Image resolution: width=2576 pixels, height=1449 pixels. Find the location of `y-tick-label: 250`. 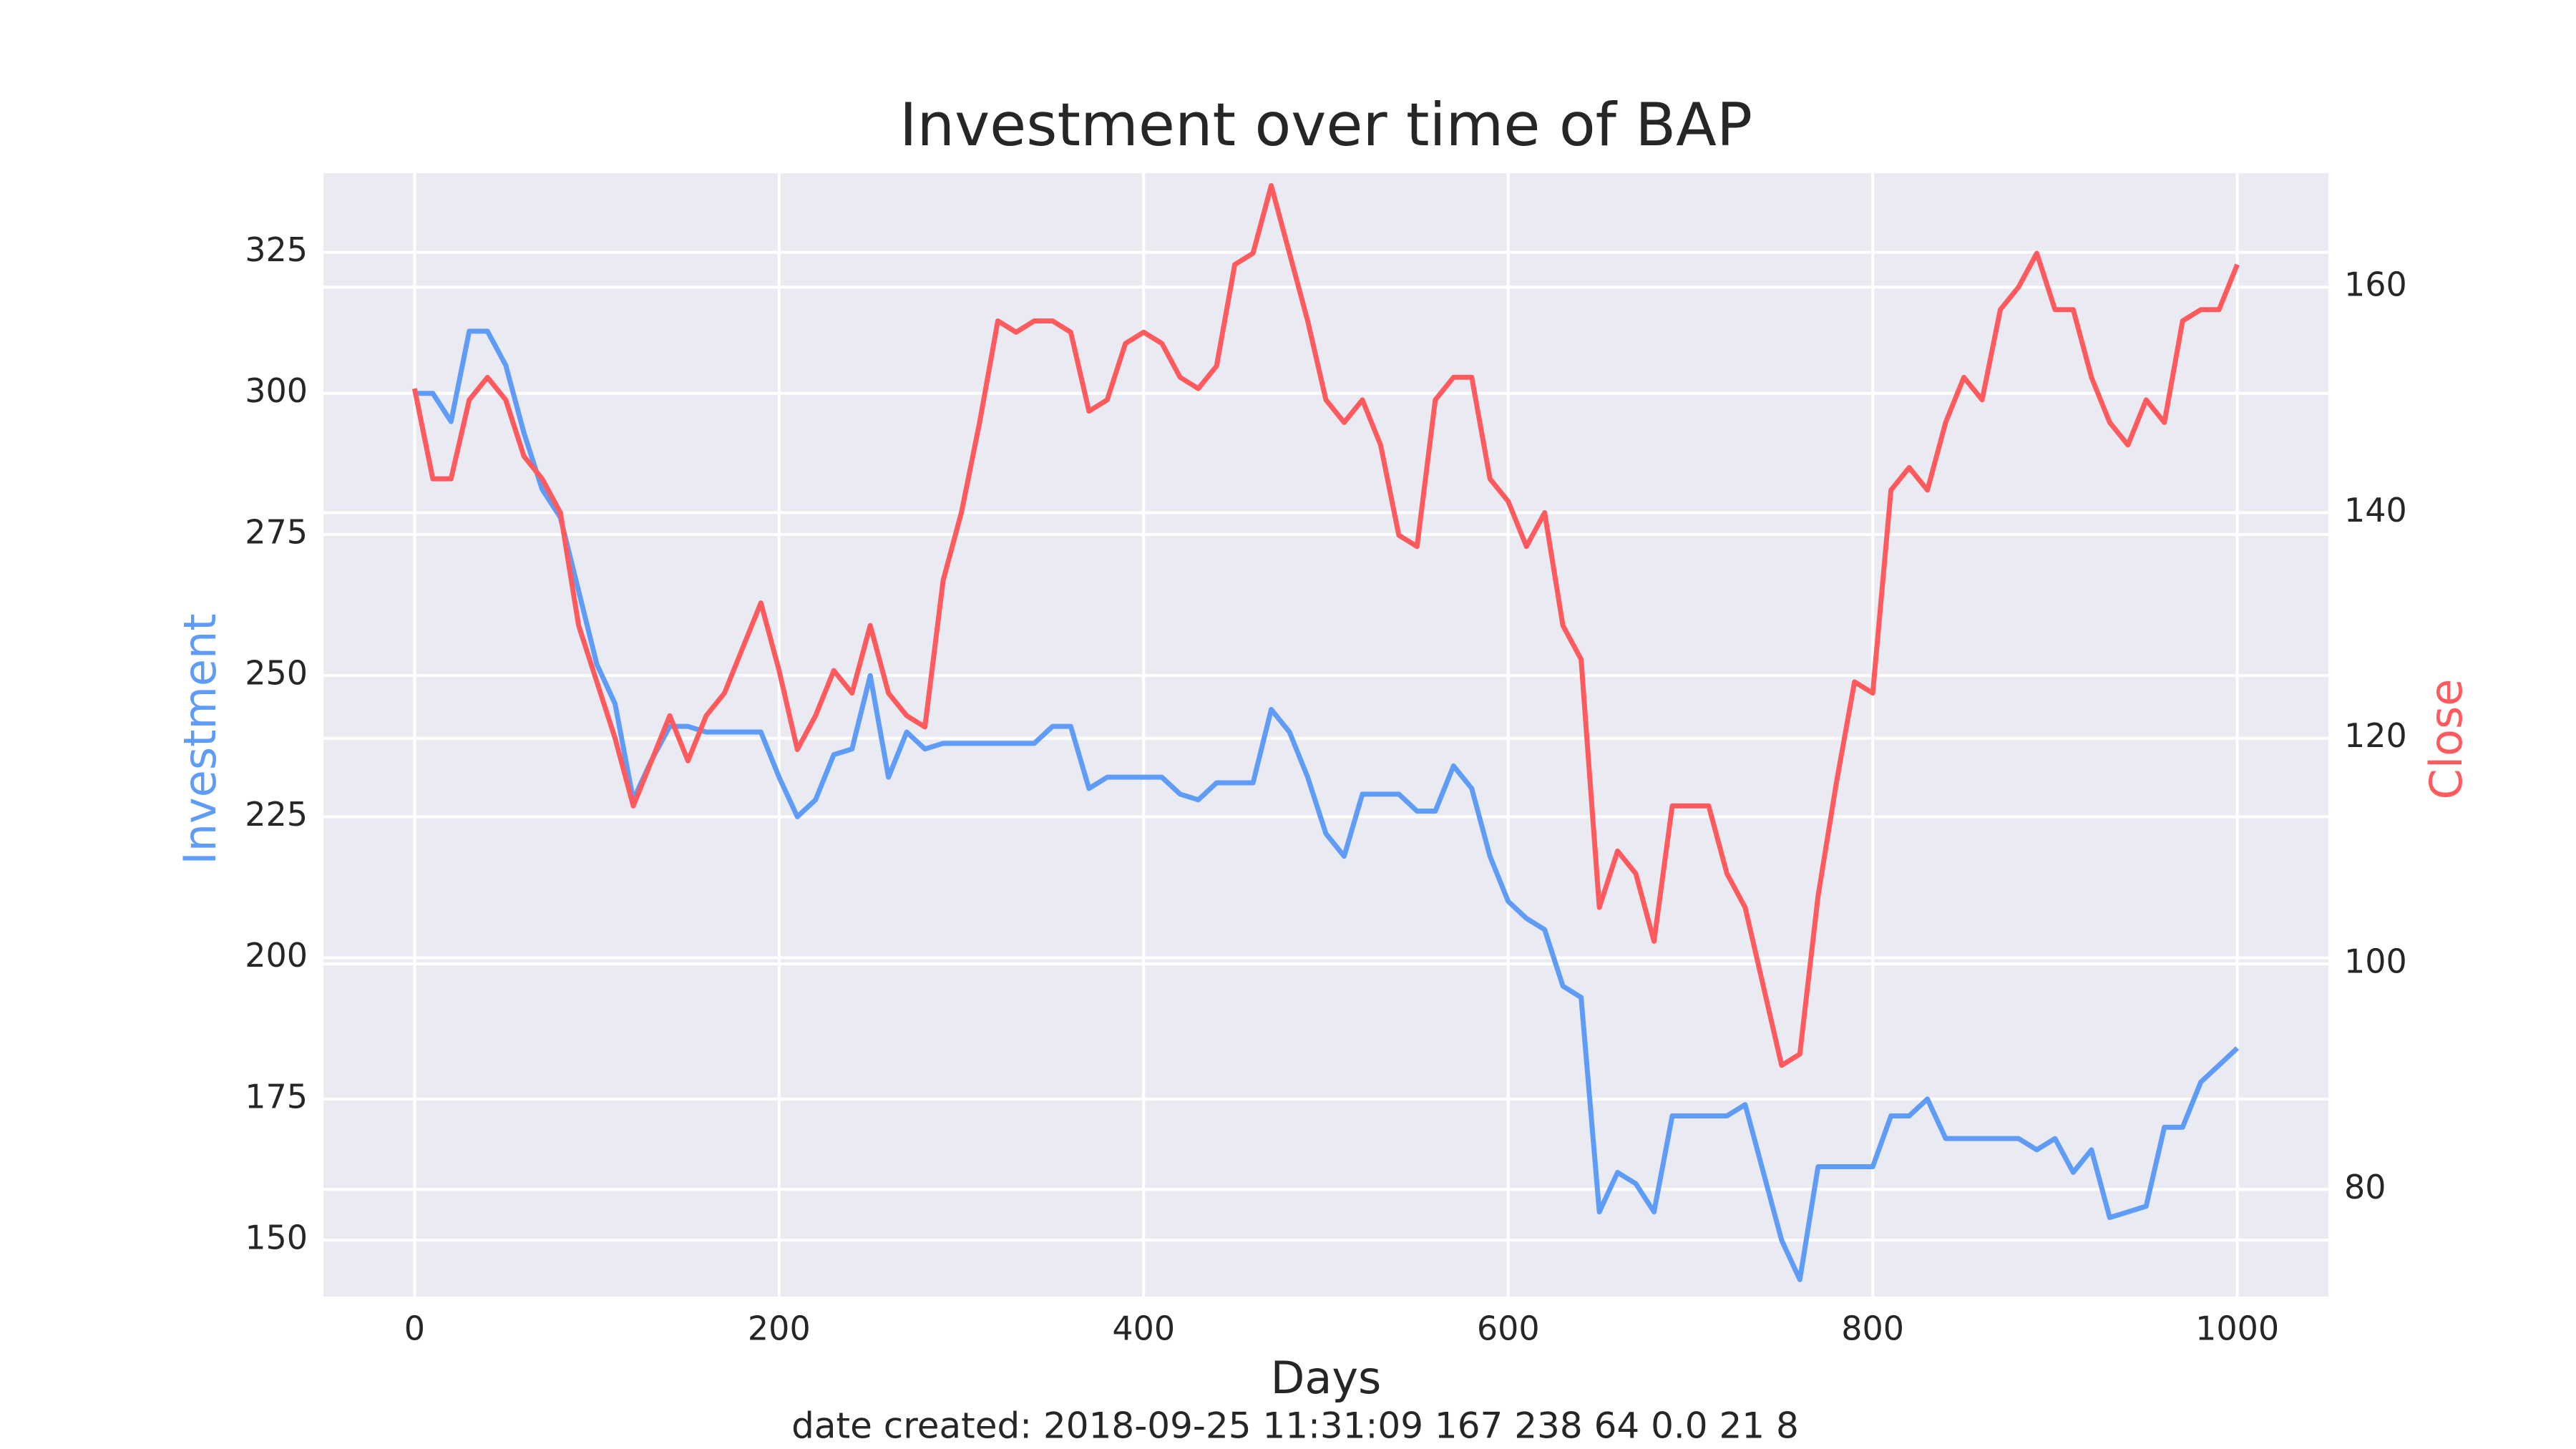

y-tick-label: 250 is located at coordinates (276, 673).